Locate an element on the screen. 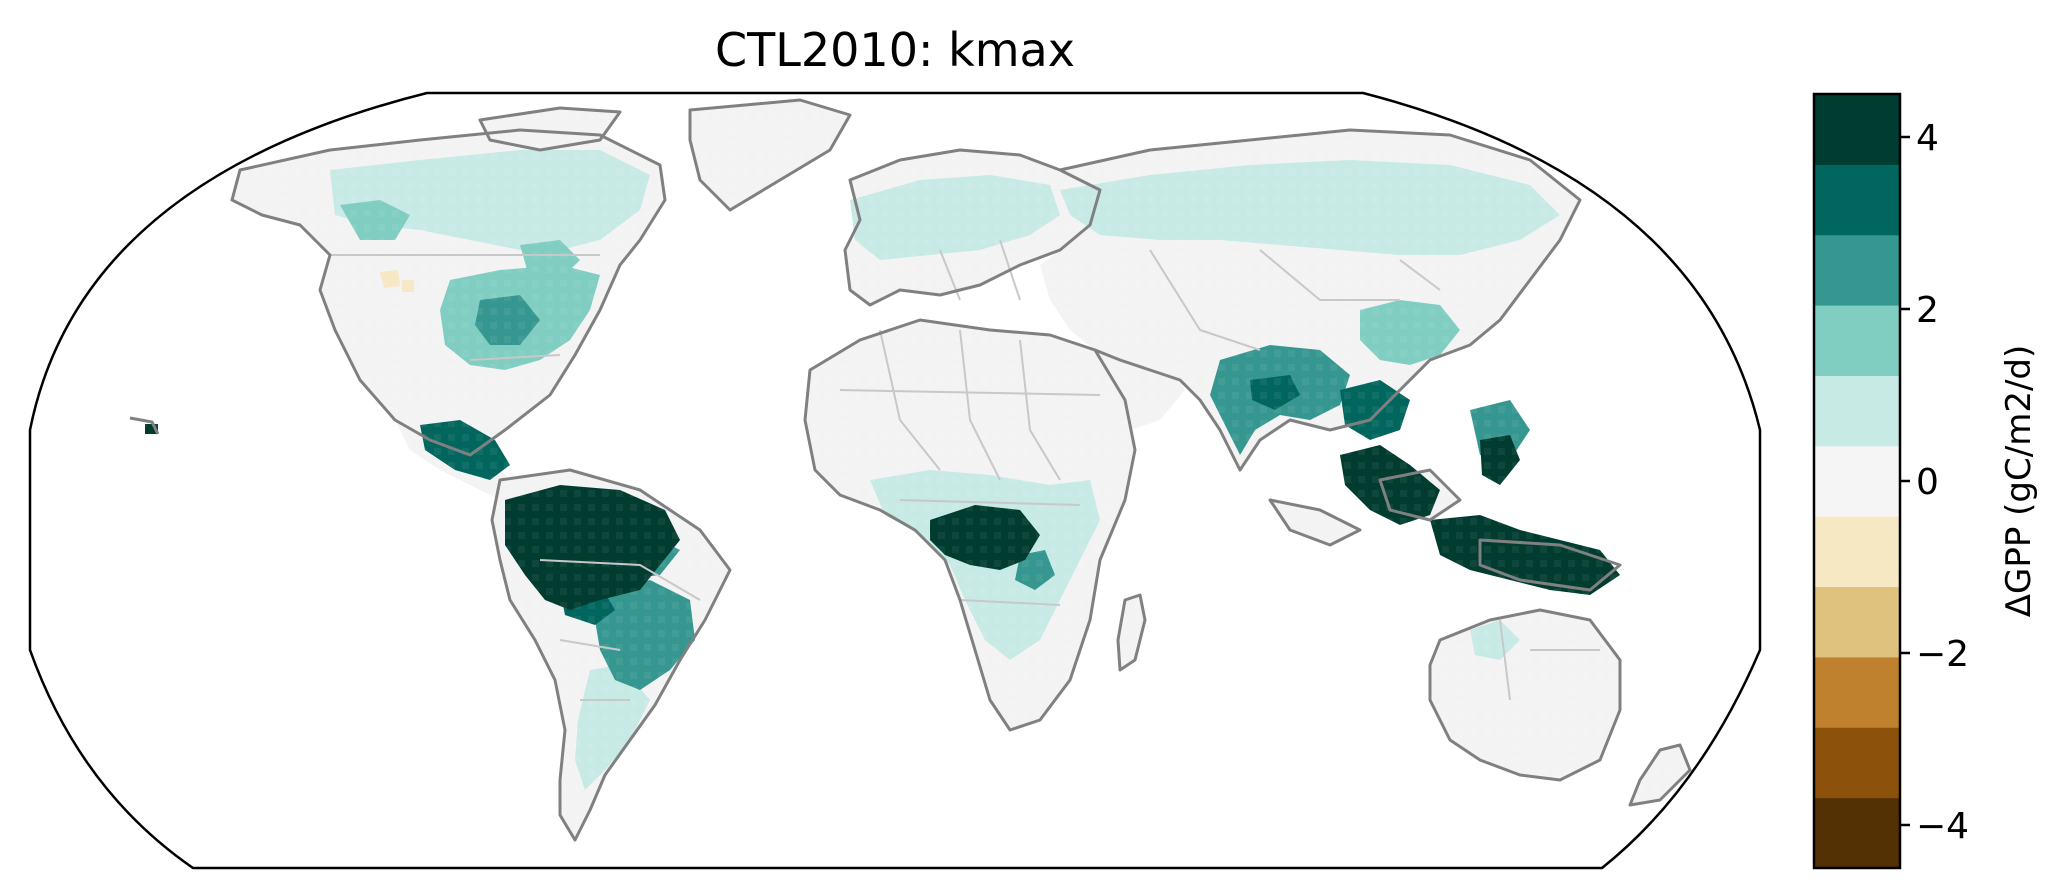 The width and height of the screenshot is (2071, 894). map-title: CTL2010: kmax is located at coordinates (895, 50).